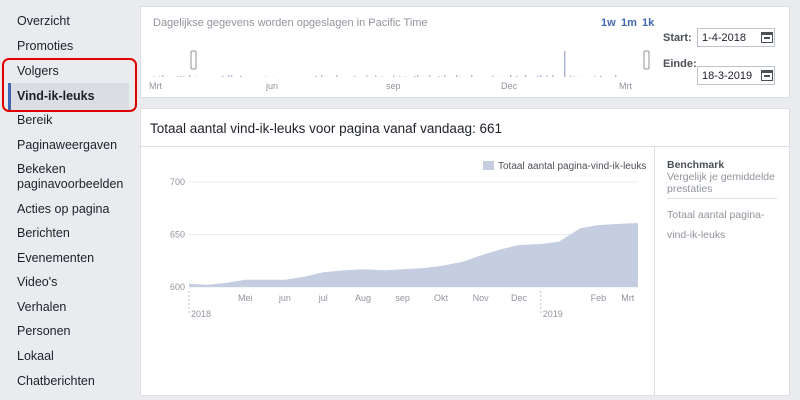  Describe the element at coordinates (56, 258) in the screenshot. I see `sidebar-item-evenementen: Evenementen` at that location.